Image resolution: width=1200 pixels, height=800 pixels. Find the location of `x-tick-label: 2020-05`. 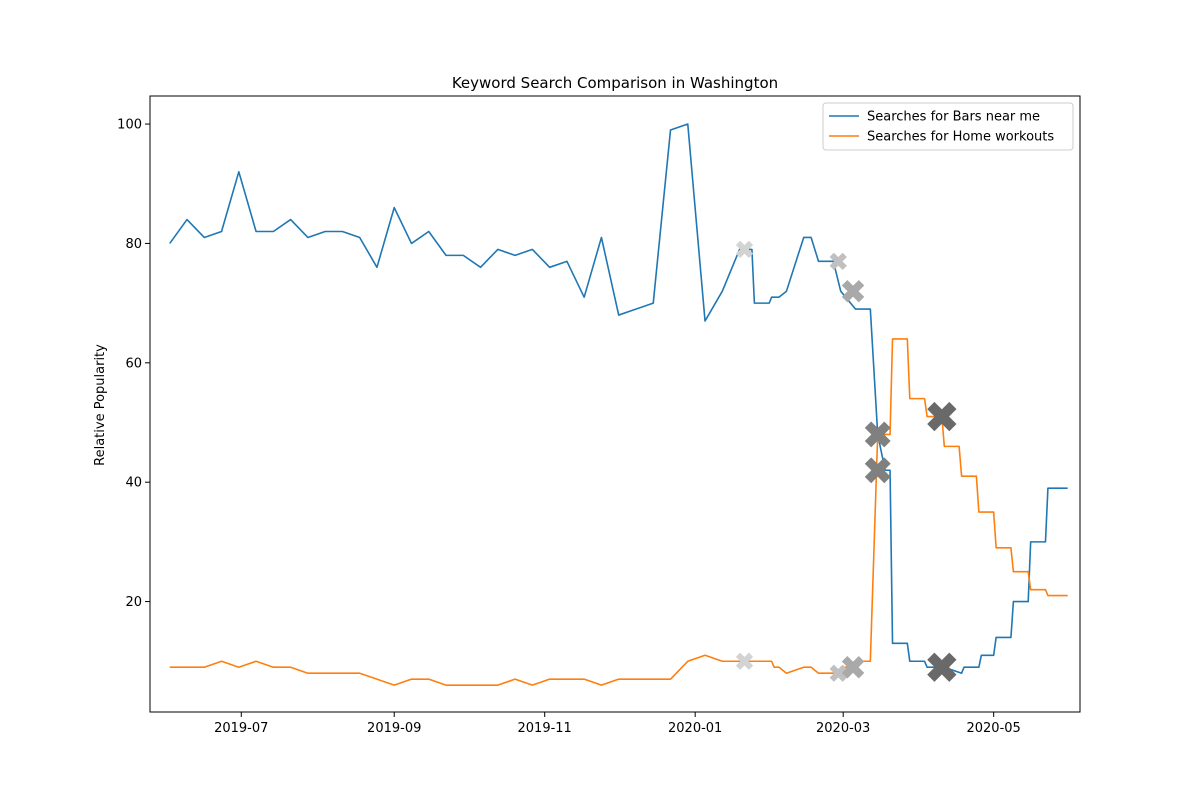

x-tick-label: 2020-05 is located at coordinates (993, 728).